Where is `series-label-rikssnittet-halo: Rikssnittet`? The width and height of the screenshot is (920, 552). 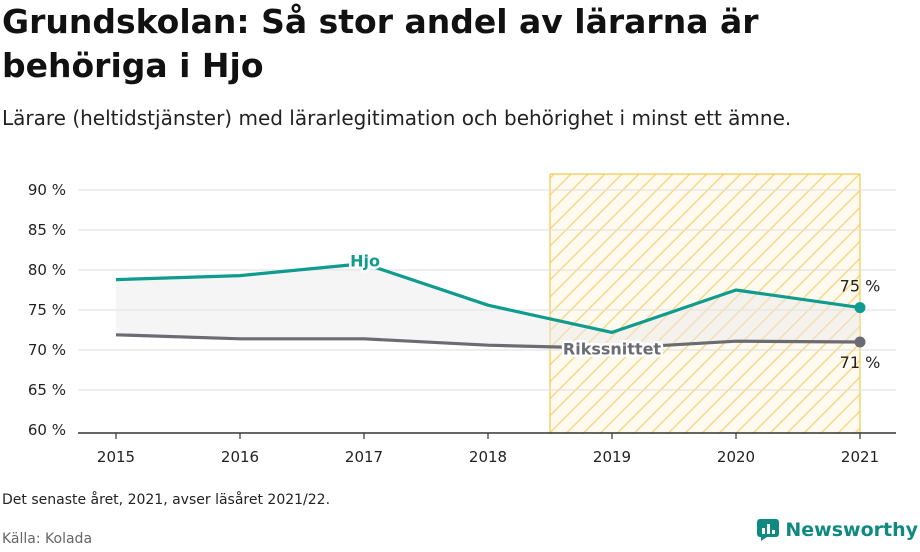
series-label-rikssnittet-halo: Rikssnittet is located at coordinates (612, 348).